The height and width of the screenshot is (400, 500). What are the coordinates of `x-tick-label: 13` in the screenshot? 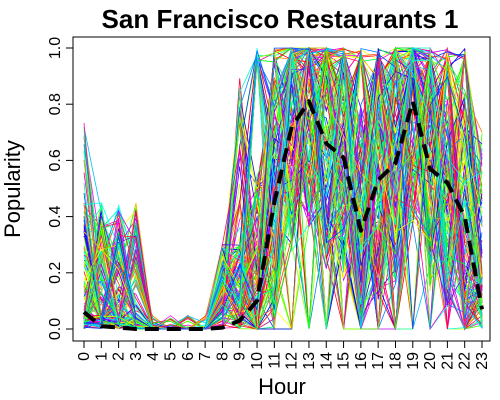 It's located at (309, 361).